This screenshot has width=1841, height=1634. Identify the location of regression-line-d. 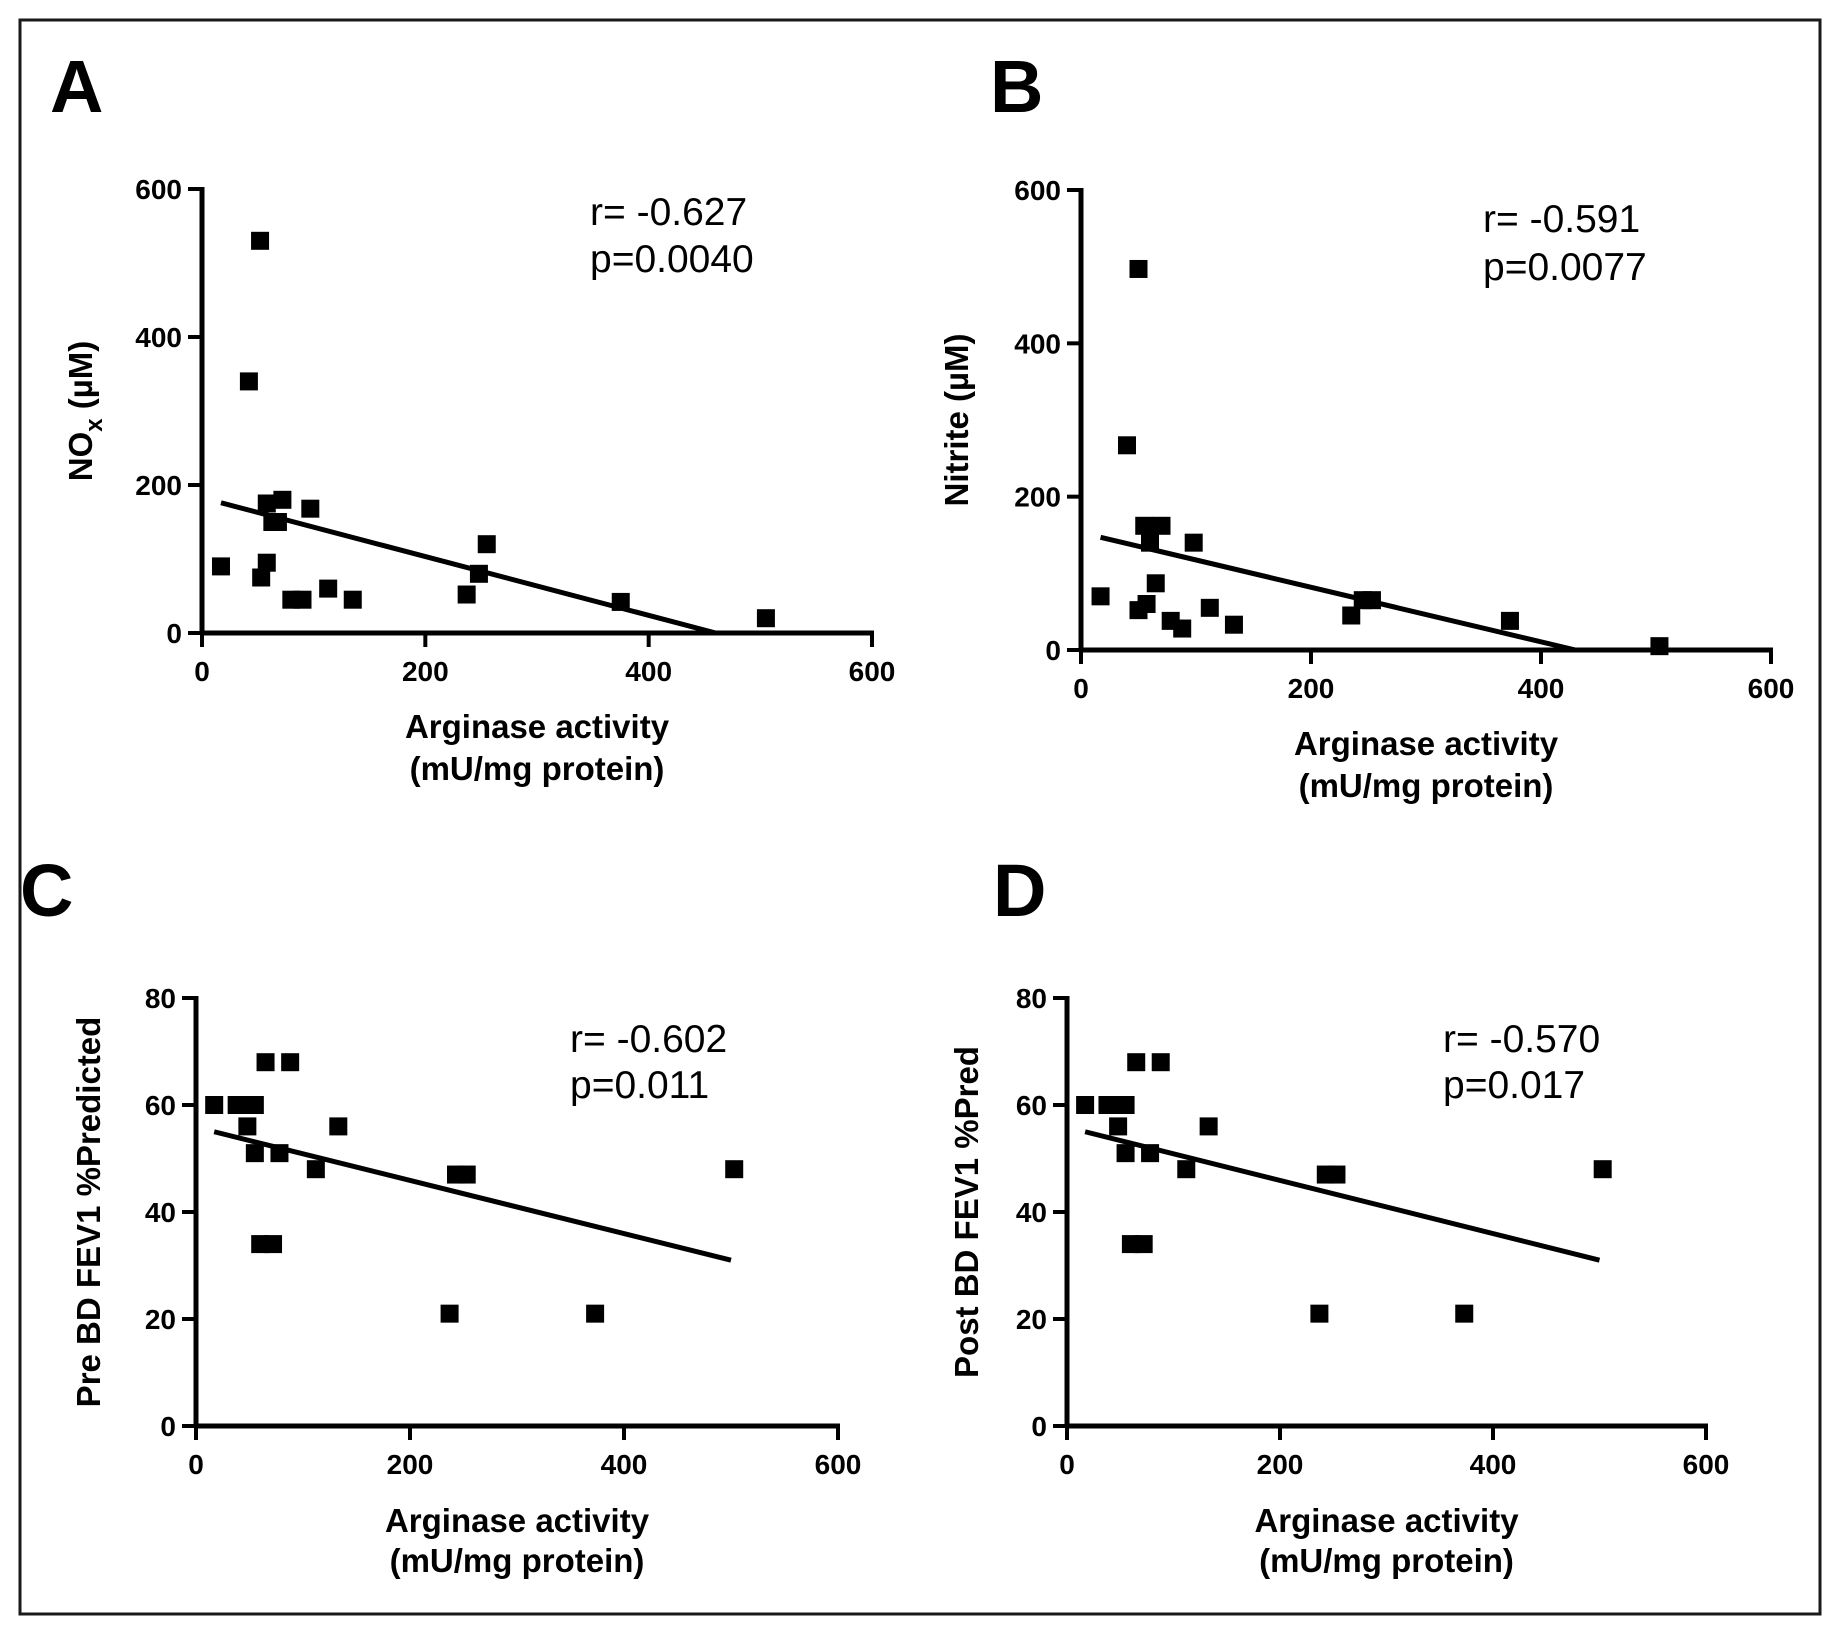
(1342, 1196).